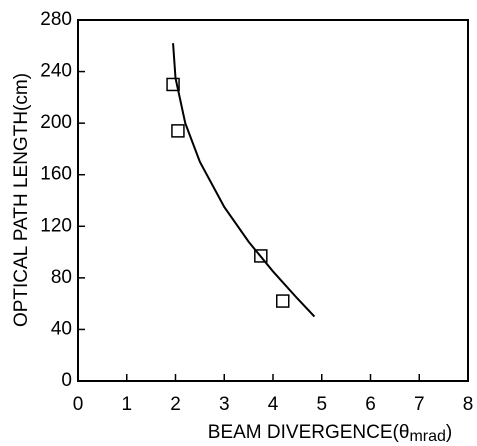  I want to click on y-tick-label: 80, so click(61, 277).